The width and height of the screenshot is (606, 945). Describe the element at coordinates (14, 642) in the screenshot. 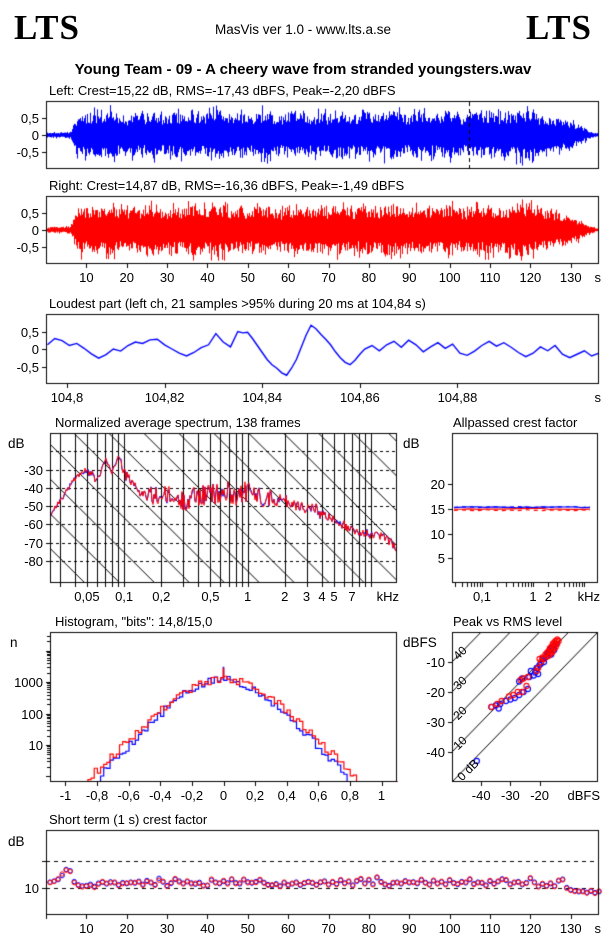

I see `histogram-ylabel: n` at that location.